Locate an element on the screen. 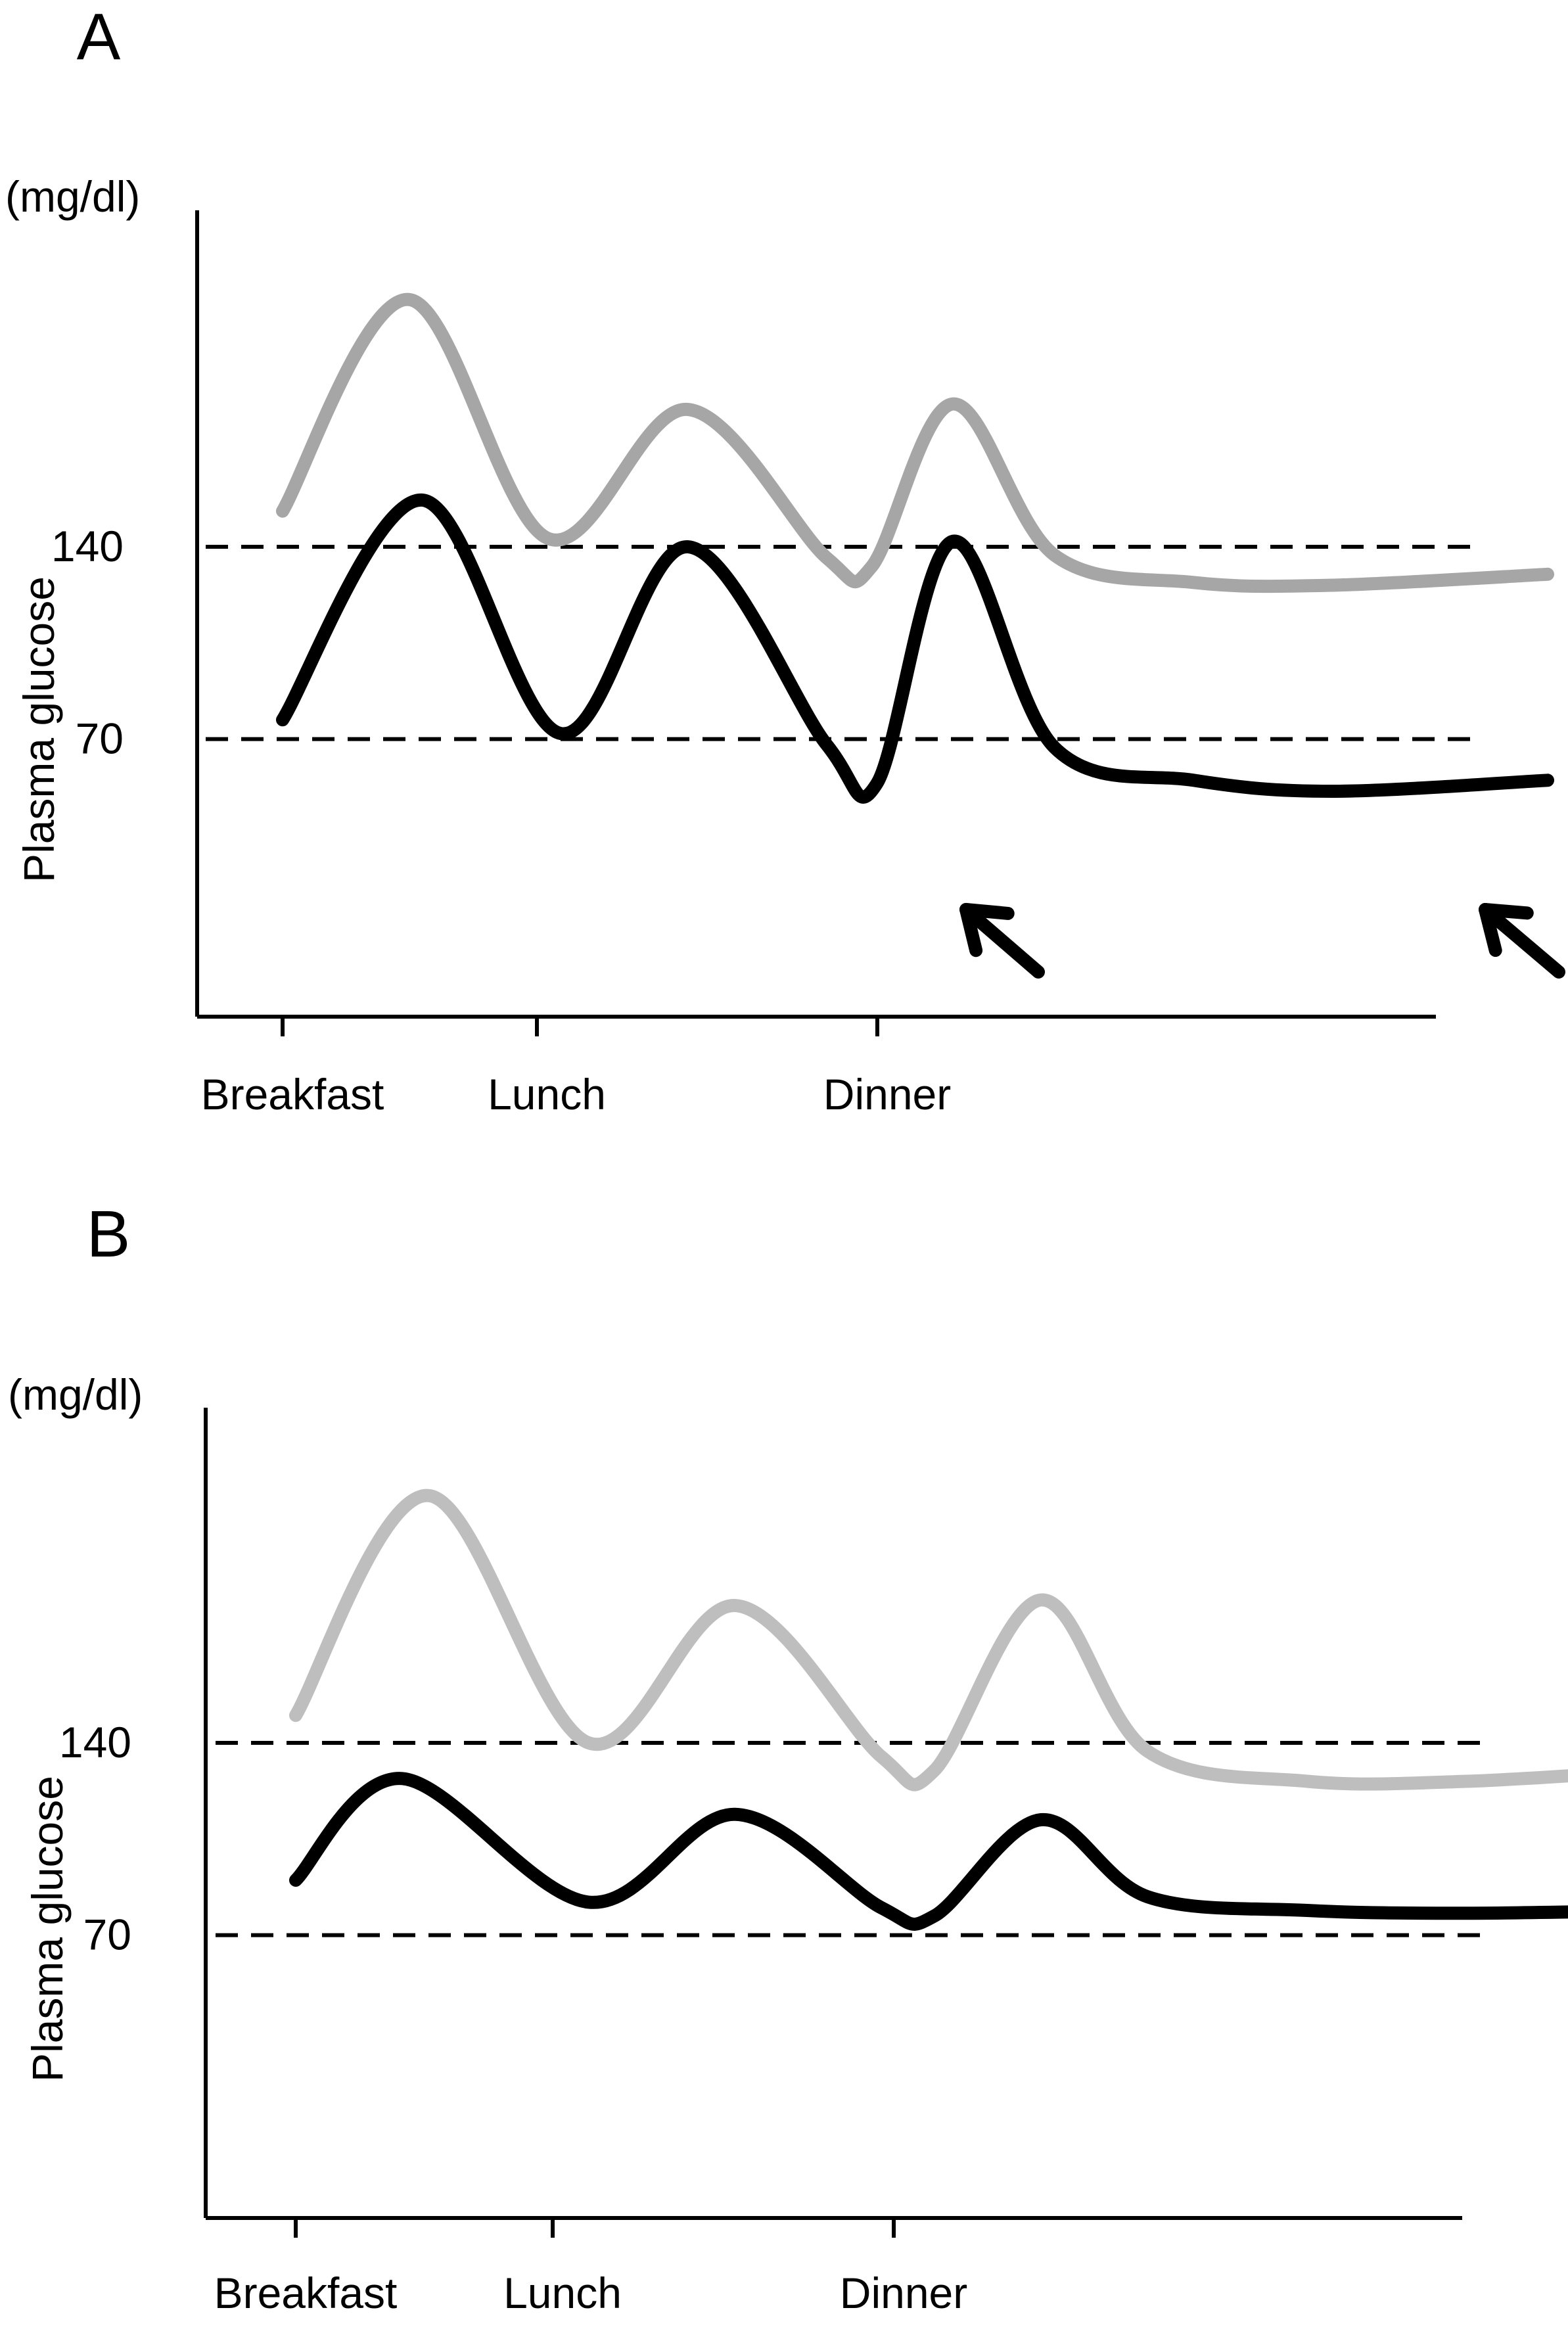 This screenshot has width=1568, height=2333. panel-b-meal-label-breakfast: Breakfast is located at coordinates (306, 2293).